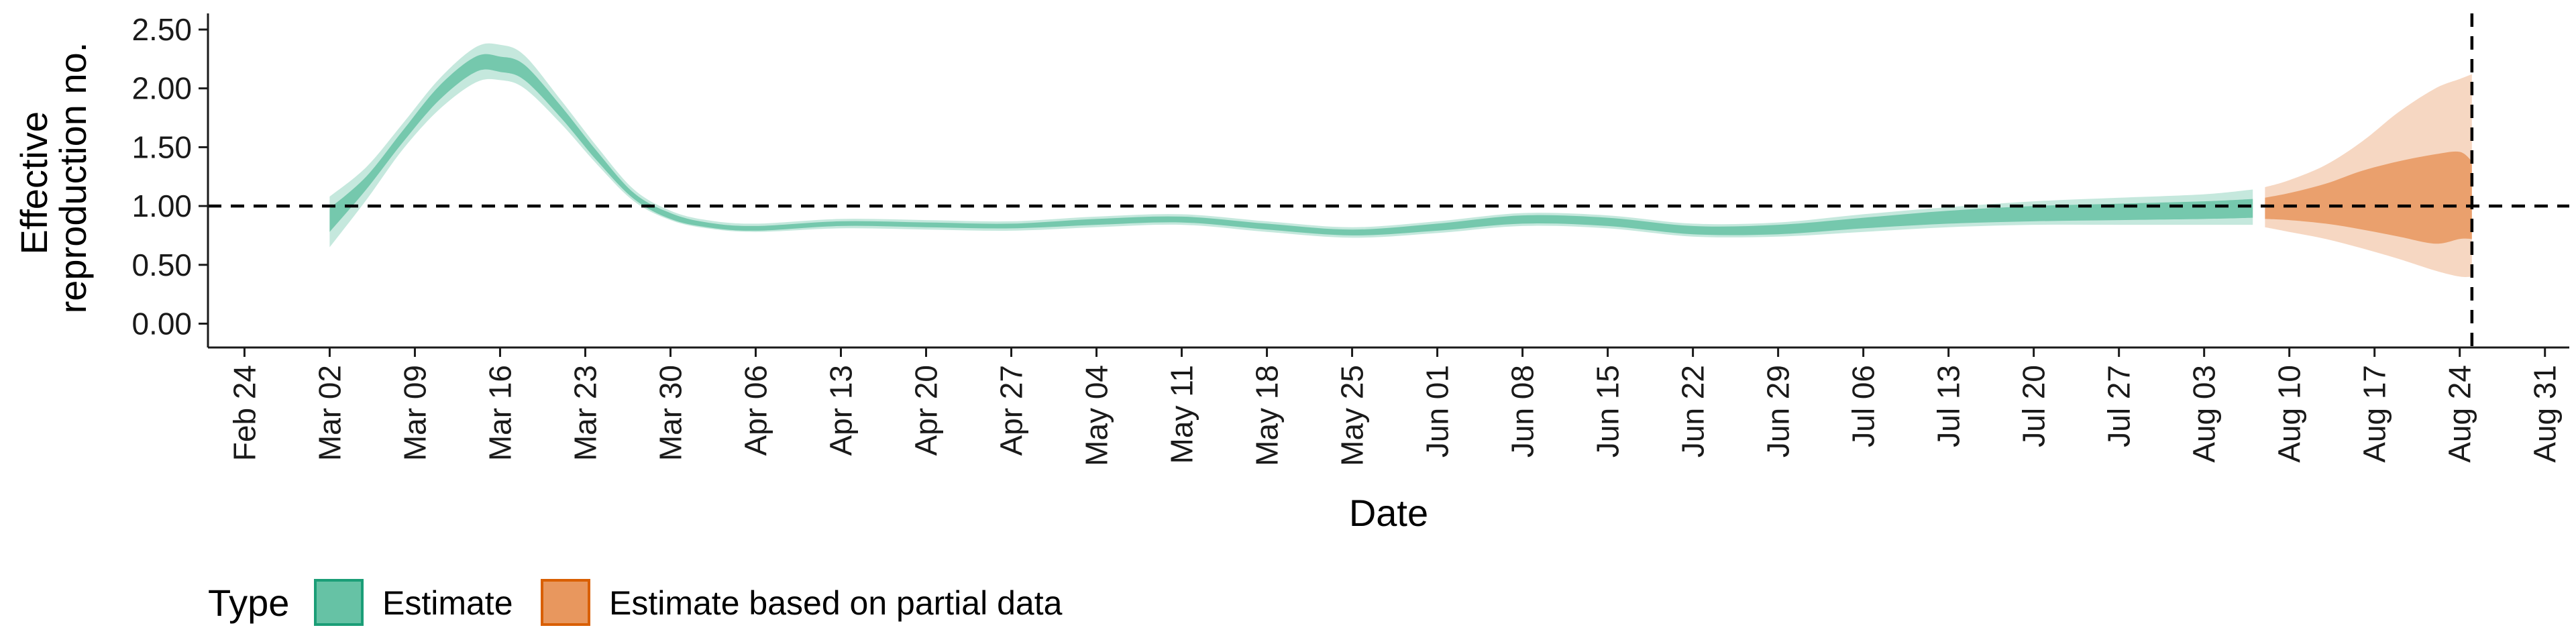  I want to click on x-tick-label: Jul 20, so click(2034, 406).